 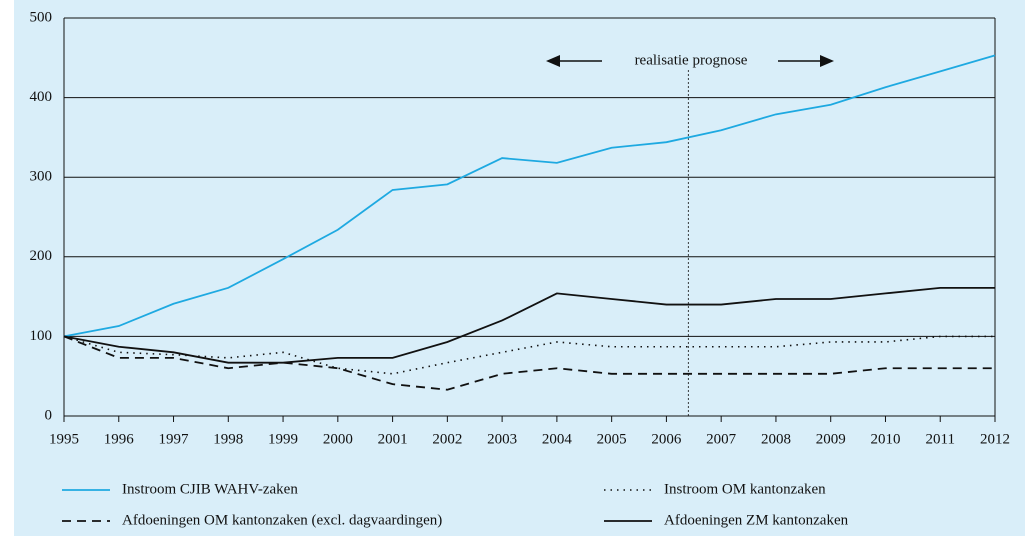 What do you see at coordinates (41, 336) in the screenshot?
I see `y-tick-label: 100` at bounding box center [41, 336].